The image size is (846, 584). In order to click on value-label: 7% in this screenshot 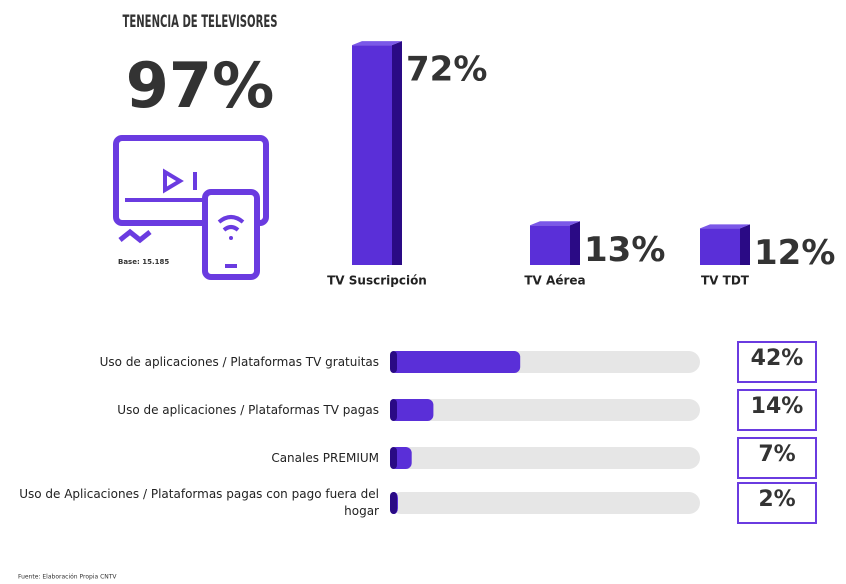, I will do `click(776, 454)`.